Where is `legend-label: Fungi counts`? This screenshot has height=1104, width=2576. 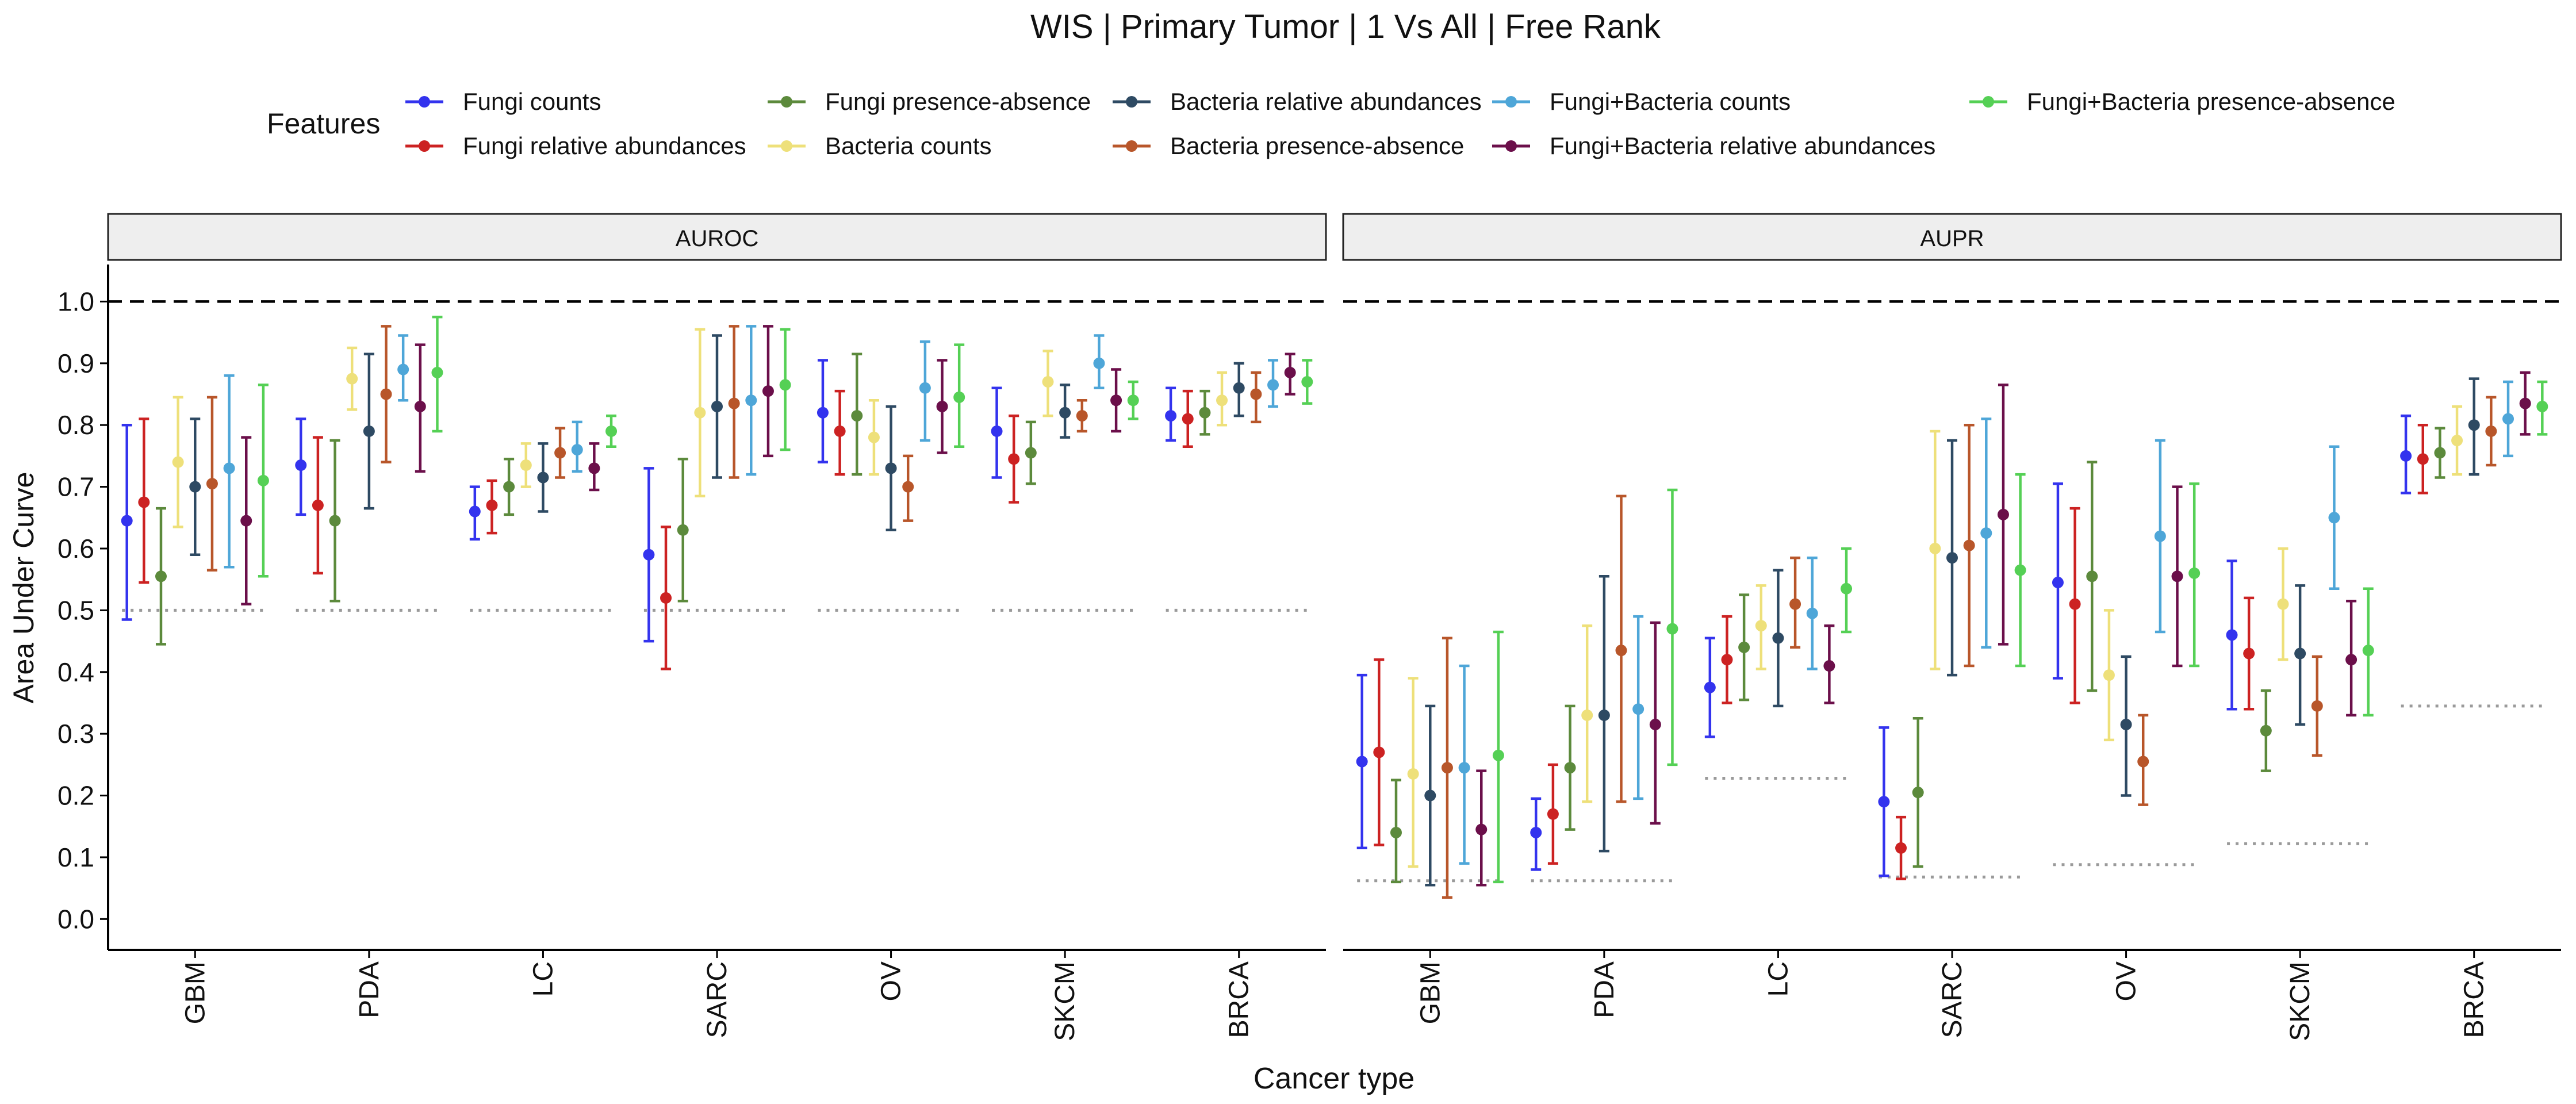 legend-label: Fungi counts is located at coordinates (532, 101).